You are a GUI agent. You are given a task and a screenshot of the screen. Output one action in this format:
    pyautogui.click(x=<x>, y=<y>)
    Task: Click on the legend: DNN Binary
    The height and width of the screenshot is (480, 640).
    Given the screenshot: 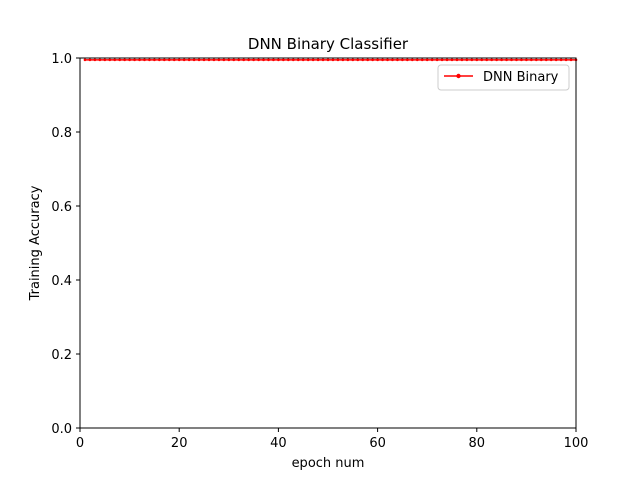 What is the action you would take?
    pyautogui.click(x=503, y=77)
    